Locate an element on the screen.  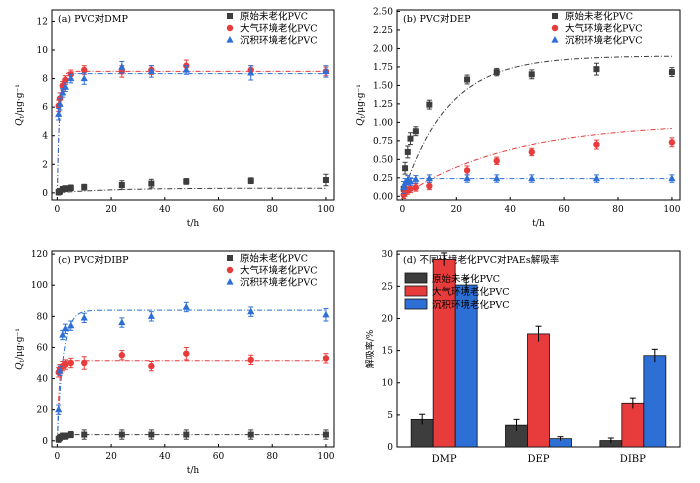
panel-label: (d) 不同环境老化PVC对PAEs解吸率 is located at coordinates (481, 260).